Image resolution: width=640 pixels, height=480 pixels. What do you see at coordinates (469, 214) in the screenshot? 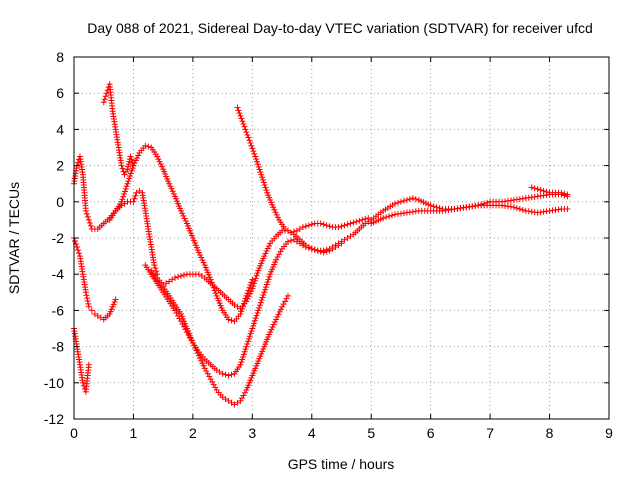
I see `series-track-k` at bounding box center [469, 214].